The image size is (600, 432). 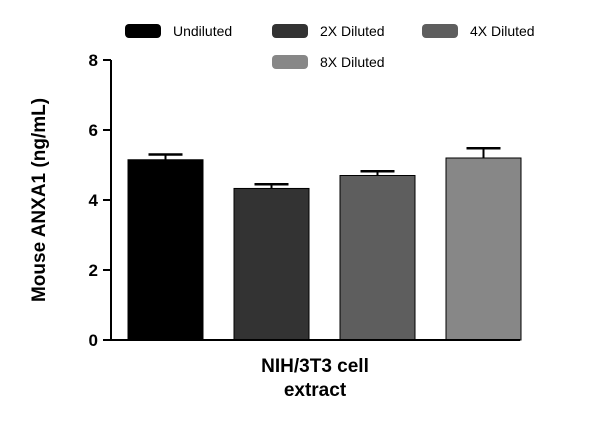 I want to click on bar-4x-diluted, so click(x=377, y=258).